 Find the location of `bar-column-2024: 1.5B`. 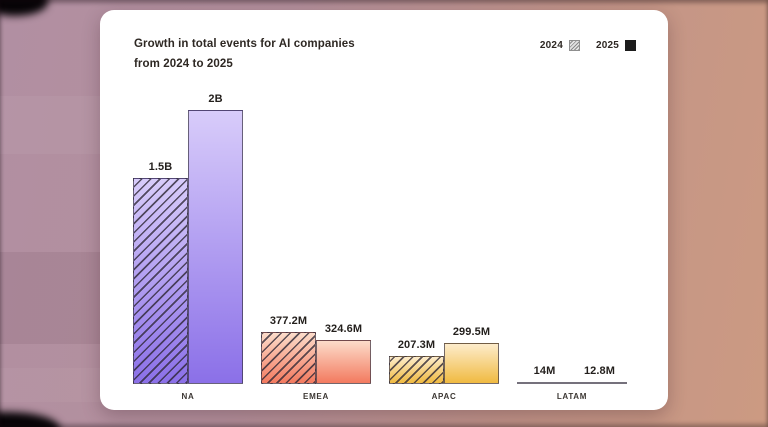

bar-column-2024: 1.5B is located at coordinates (160, 272).